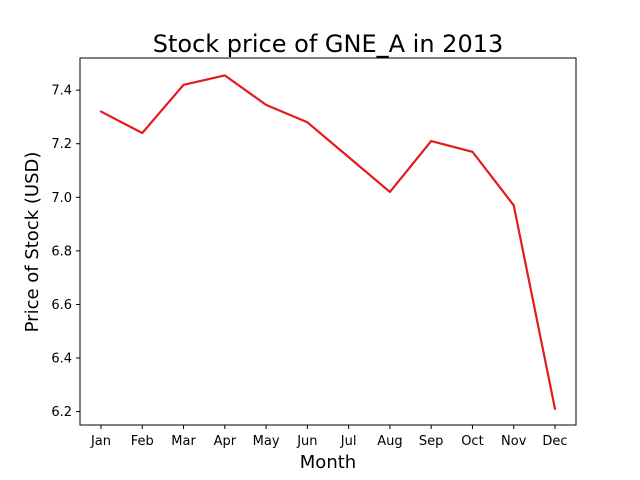  I want to click on x-tick-label: Mar, so click(183, 441).